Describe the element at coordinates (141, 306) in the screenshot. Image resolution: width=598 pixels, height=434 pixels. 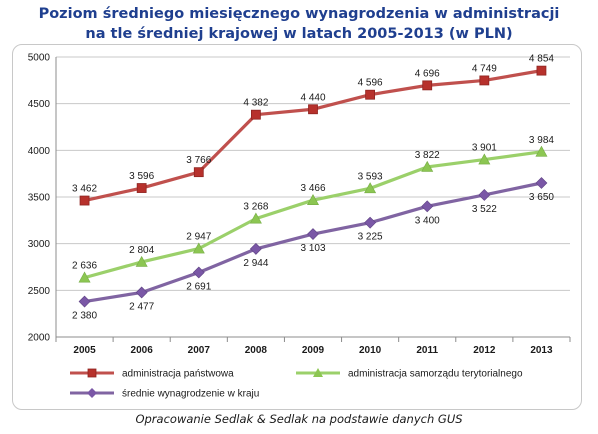
I see `data-label: 2 477` at that location.